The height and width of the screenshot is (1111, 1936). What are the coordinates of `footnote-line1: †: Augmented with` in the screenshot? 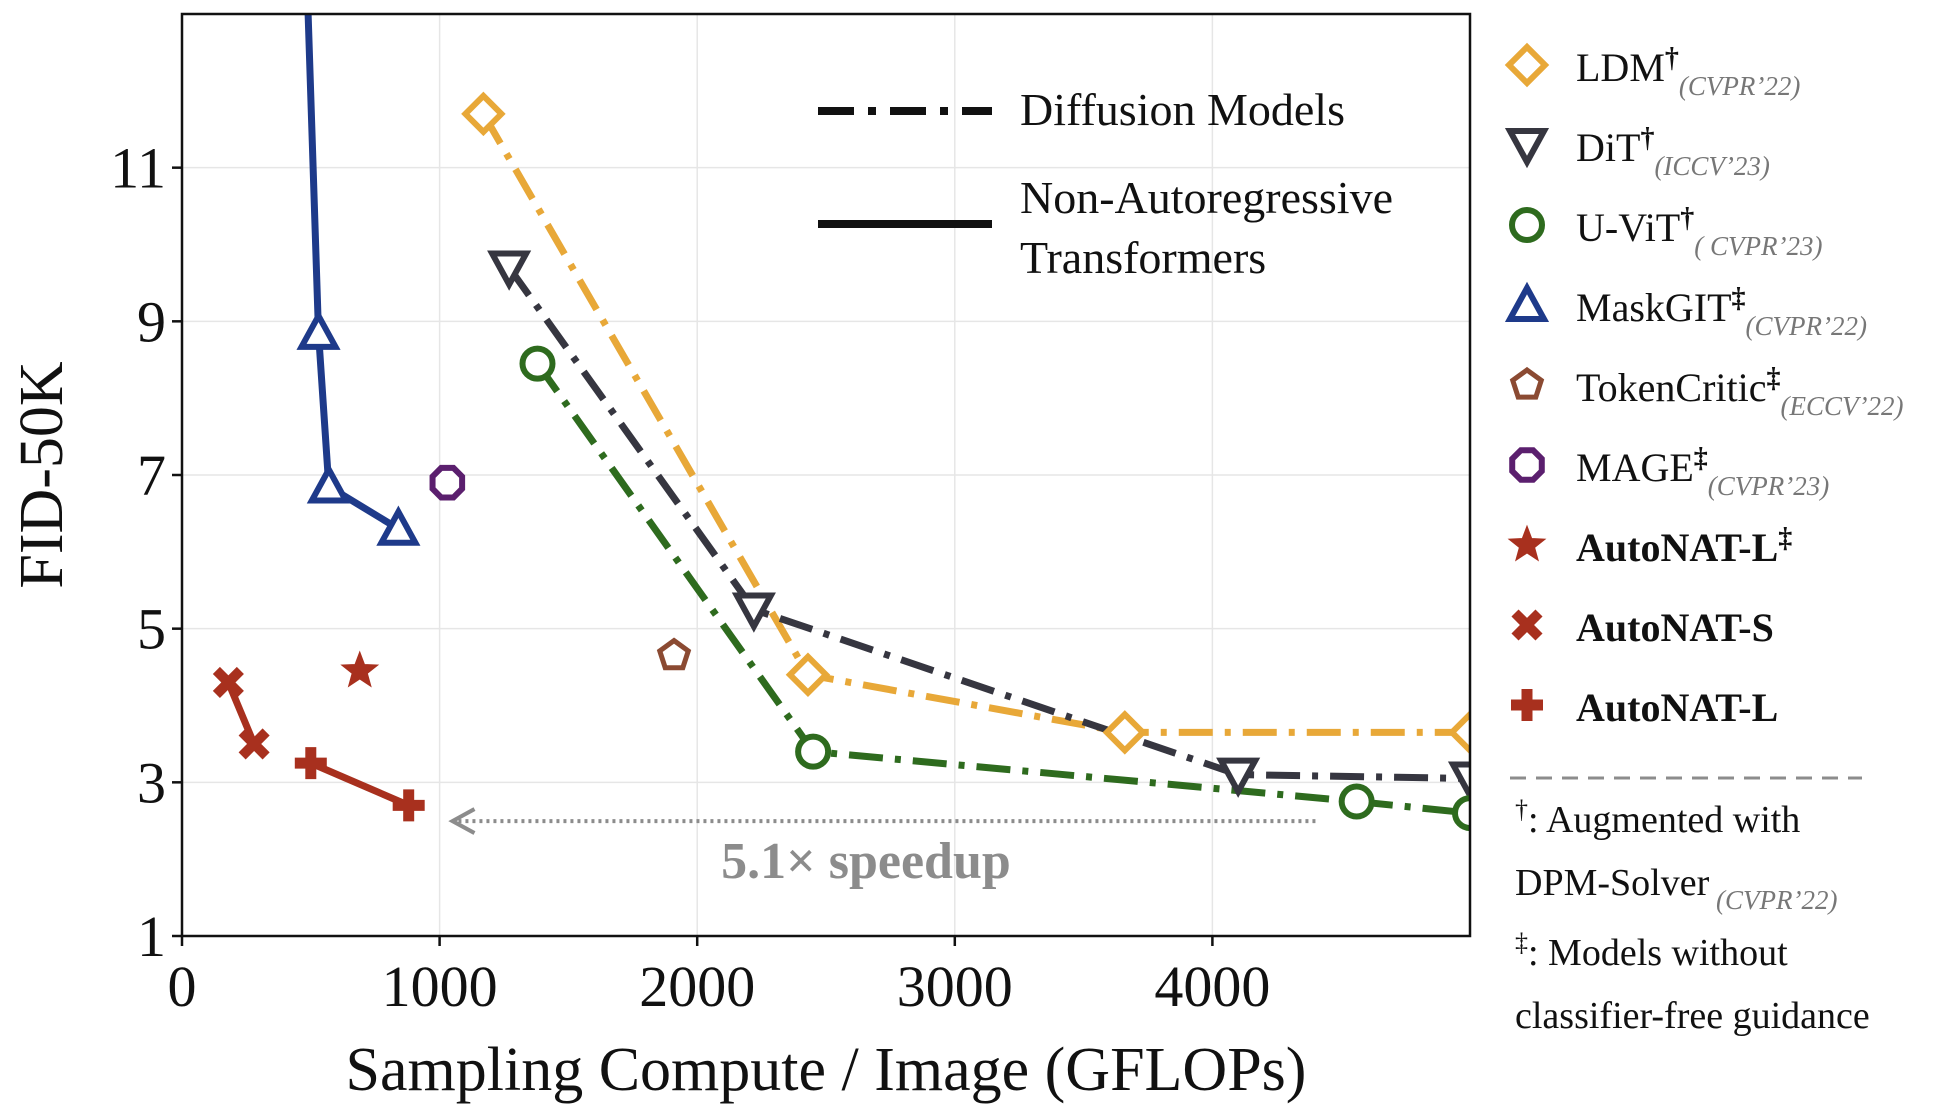 It's located at (1657, 818).